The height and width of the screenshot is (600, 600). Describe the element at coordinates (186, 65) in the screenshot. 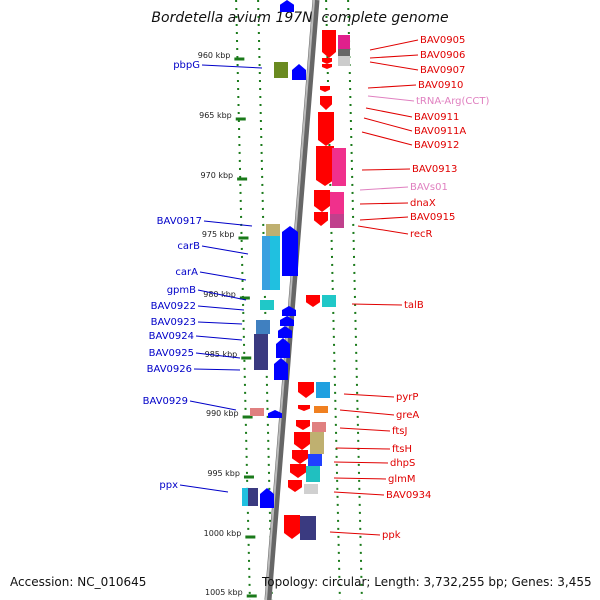

I see `gene-label-pbpg: pbpG` at that location.